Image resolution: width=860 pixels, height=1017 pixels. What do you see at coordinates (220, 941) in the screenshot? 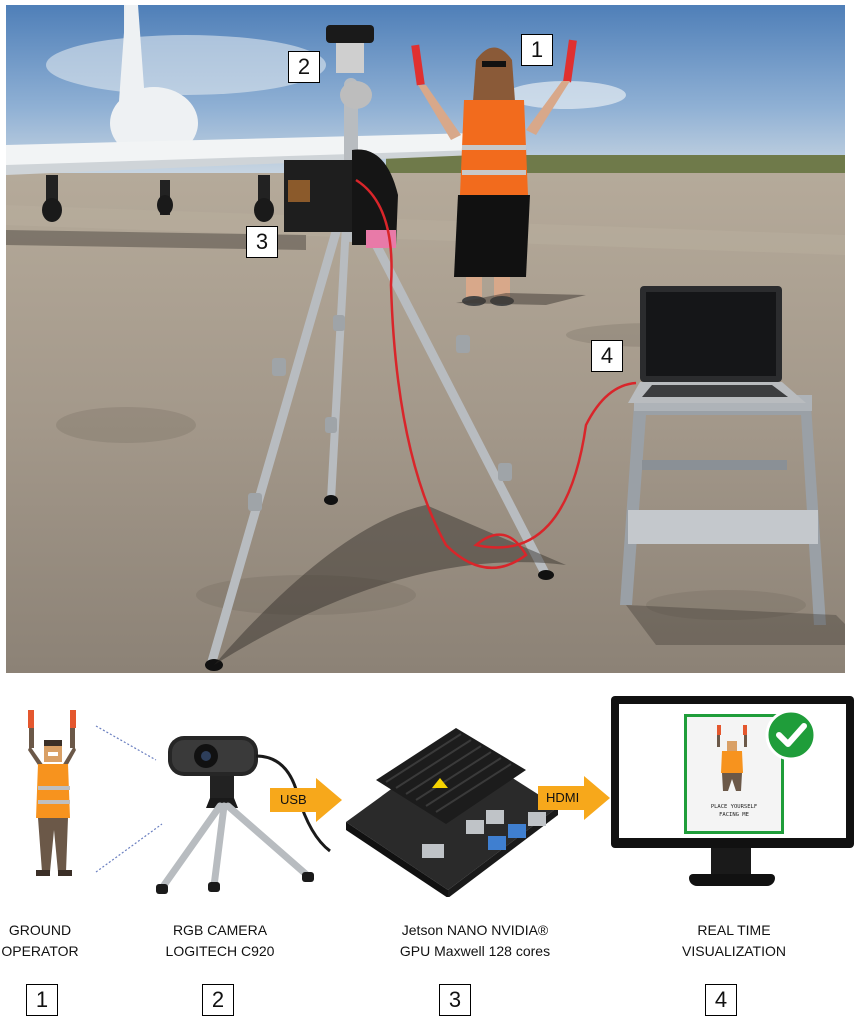
I see `caption-rgb-camera: RGB CAMERA LOGITECH C920` at bounding box center [220, 941].